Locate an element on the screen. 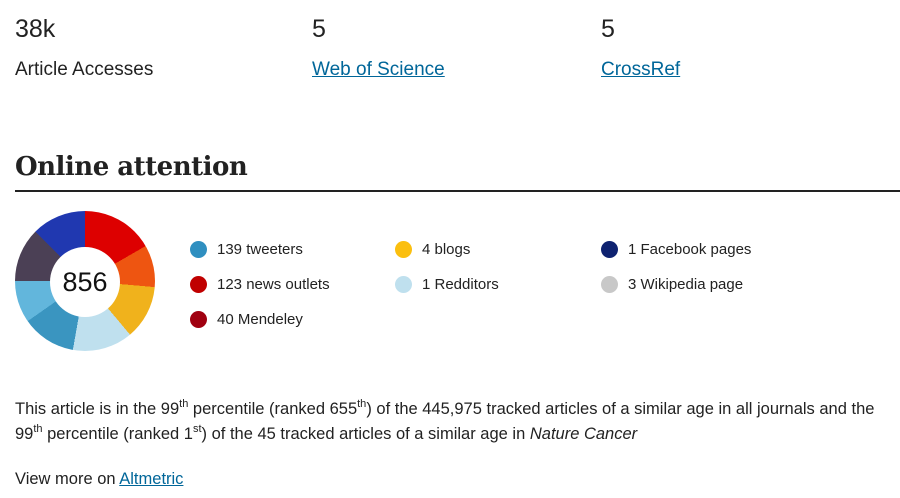  altmetric-donut: 856 is located at coordinates (85, 281).